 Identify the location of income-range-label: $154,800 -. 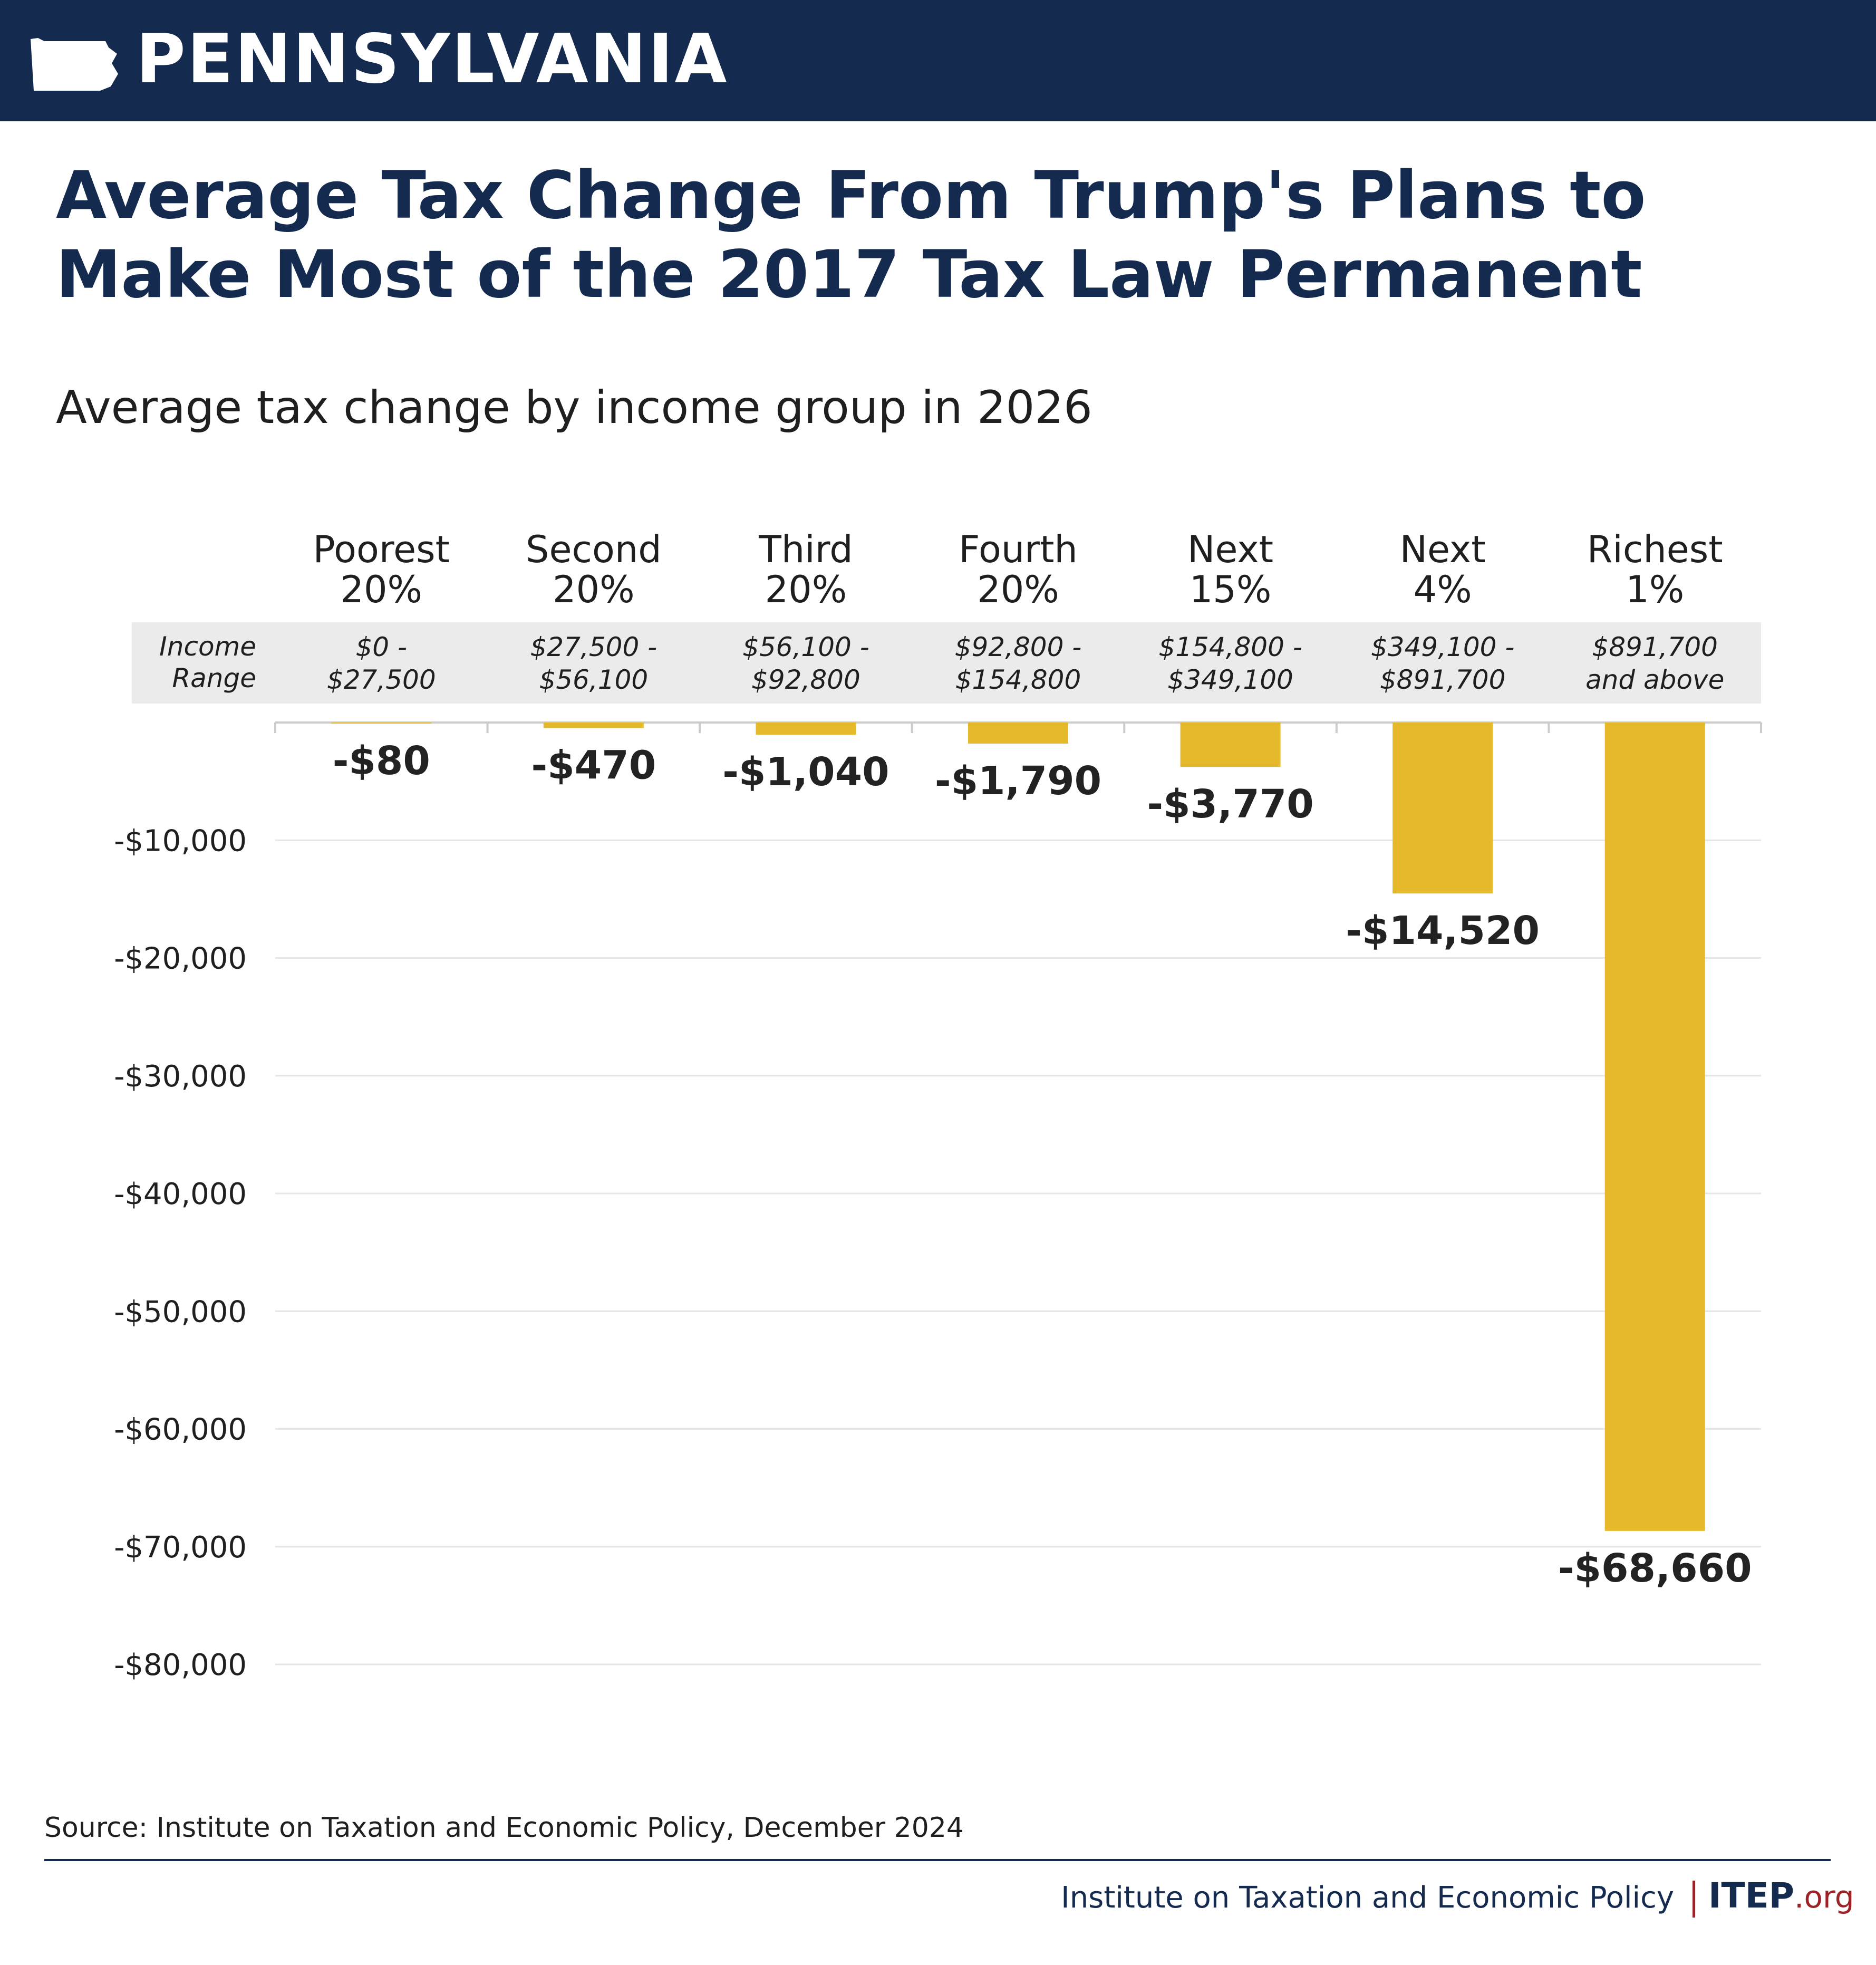
(1230, 647).